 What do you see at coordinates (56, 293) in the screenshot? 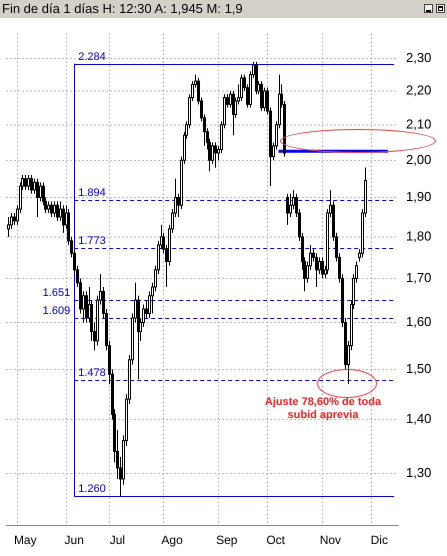
I see `ref-line-label: 1.651` at bounding box center [56, 293].